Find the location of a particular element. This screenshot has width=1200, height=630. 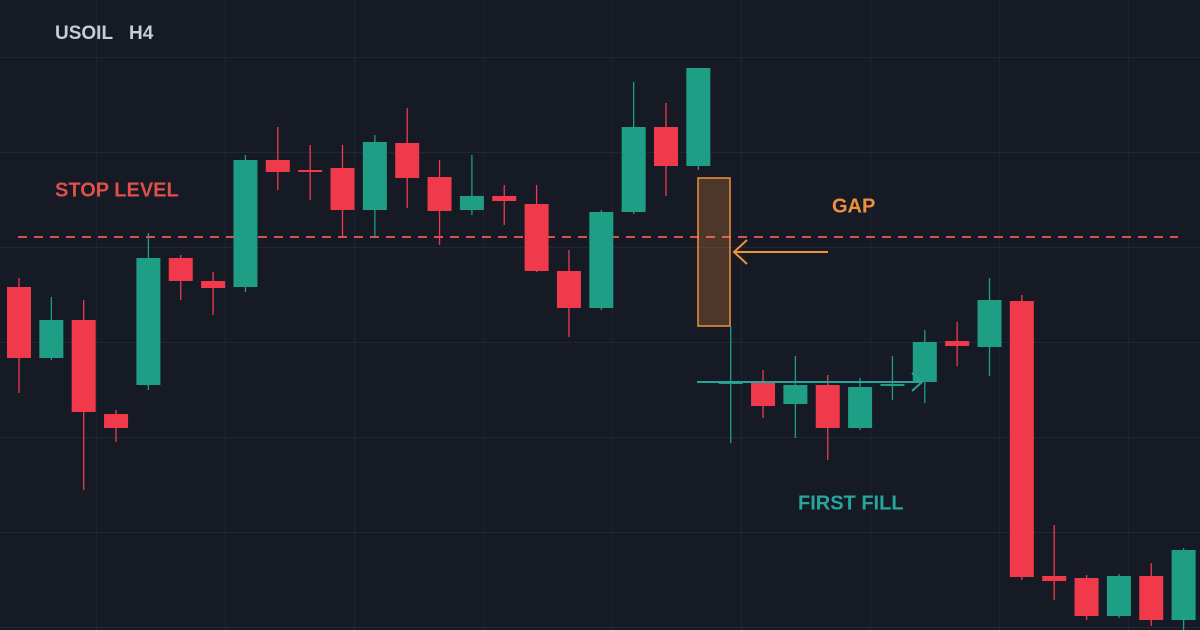

symbol: USOIL is located at coordinates (84, 33).